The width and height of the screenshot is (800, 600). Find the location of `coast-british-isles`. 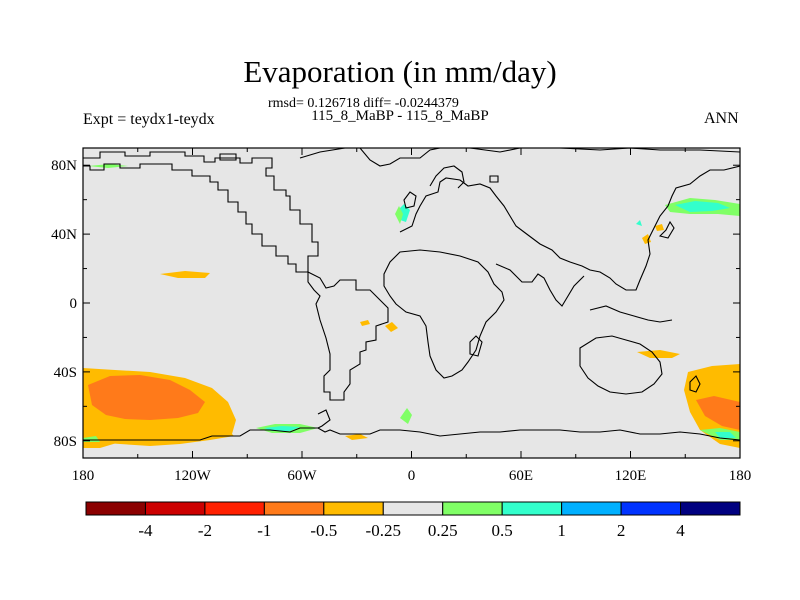

coast-british-isles is located at coordinates (410, 200).